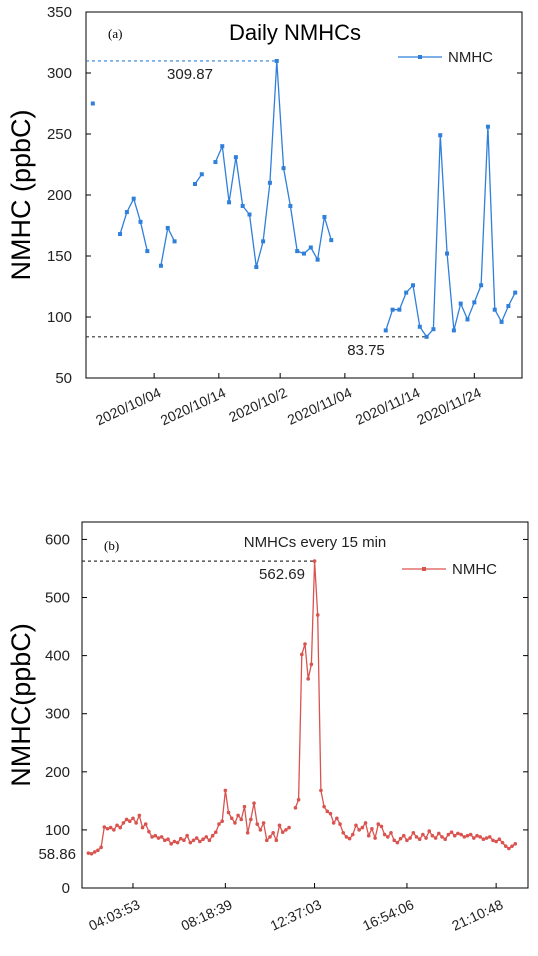  What do you see at coordinates (59, 256) in the screenshot?
I see `y-tick-label: 150` at bounding box center [59, 256].